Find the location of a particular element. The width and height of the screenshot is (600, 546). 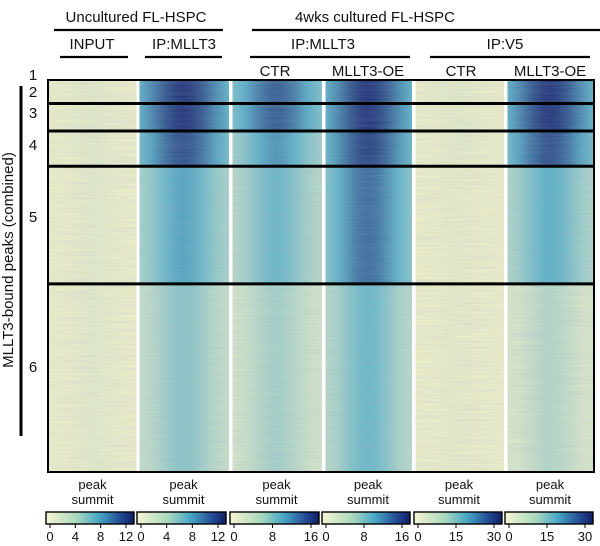

cluster-label-2: 2 is located at coordinates (33, 92).